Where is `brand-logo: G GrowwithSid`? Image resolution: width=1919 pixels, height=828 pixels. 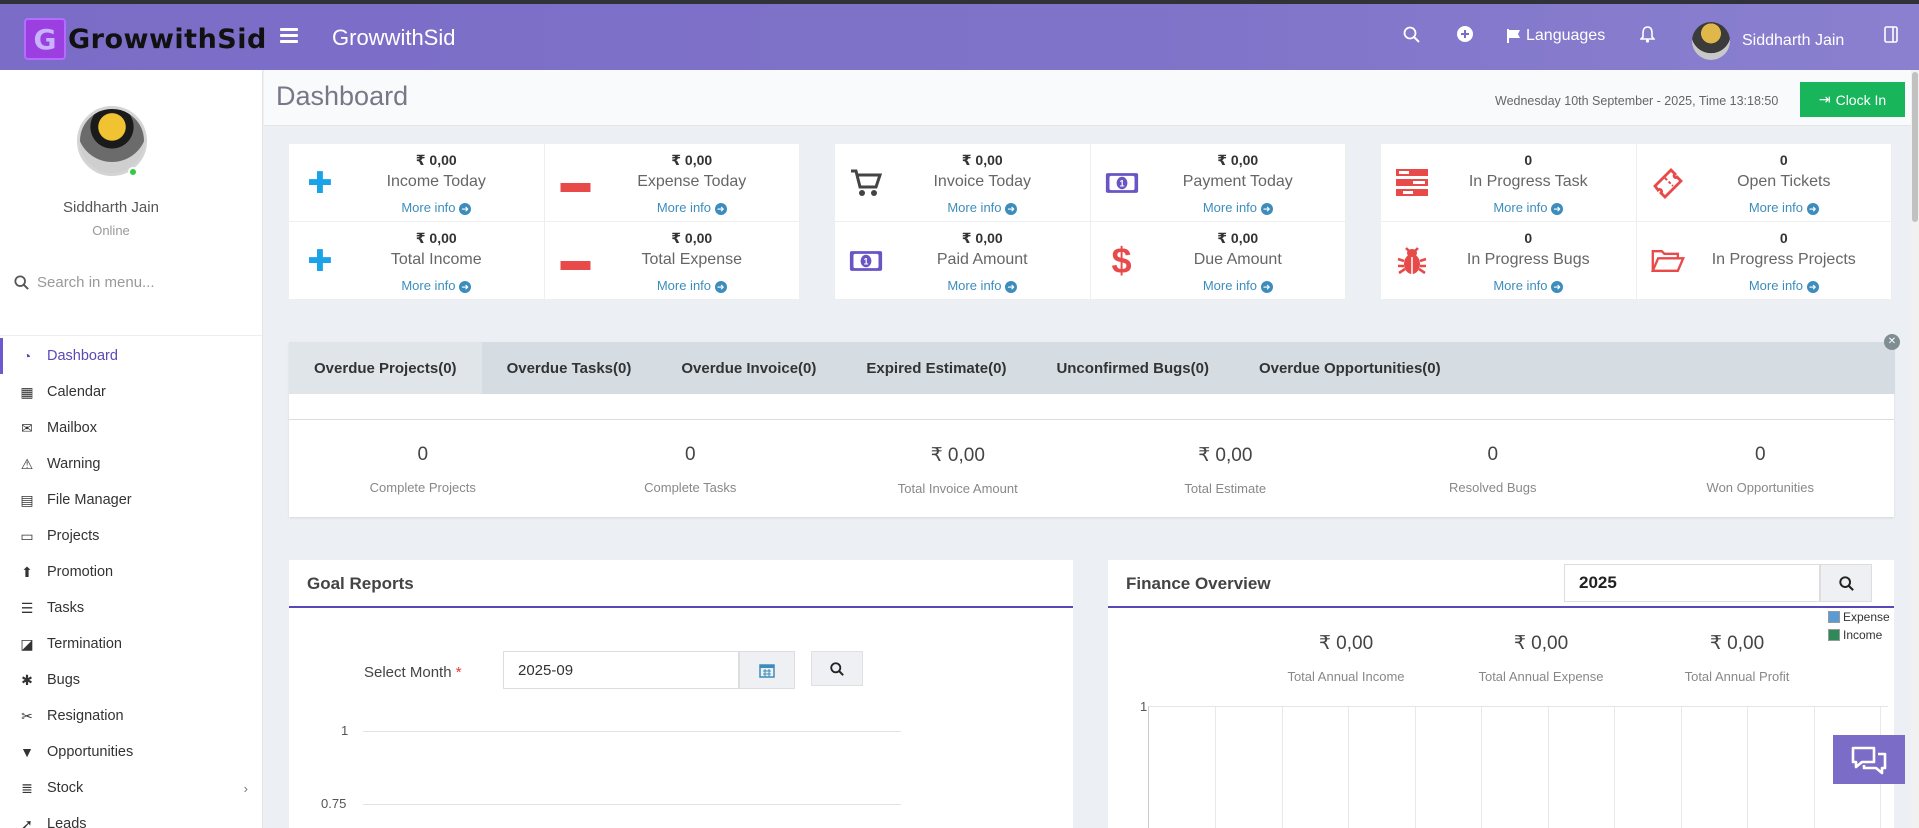
brand-logo: G GrowwithSid is located at coordinates (145, 39).